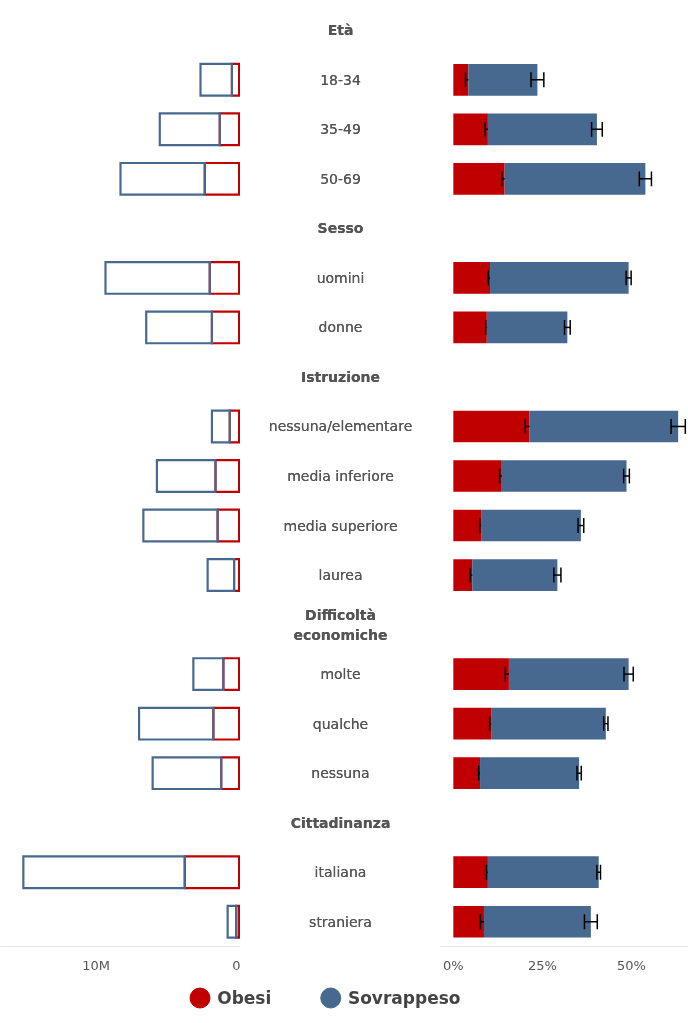 Image resolution: width=688 pixels, height=1023 pixels. Describe the element at coordinates (244, 998) in the screenshot. I see `legend-label: Obesi` at that location.